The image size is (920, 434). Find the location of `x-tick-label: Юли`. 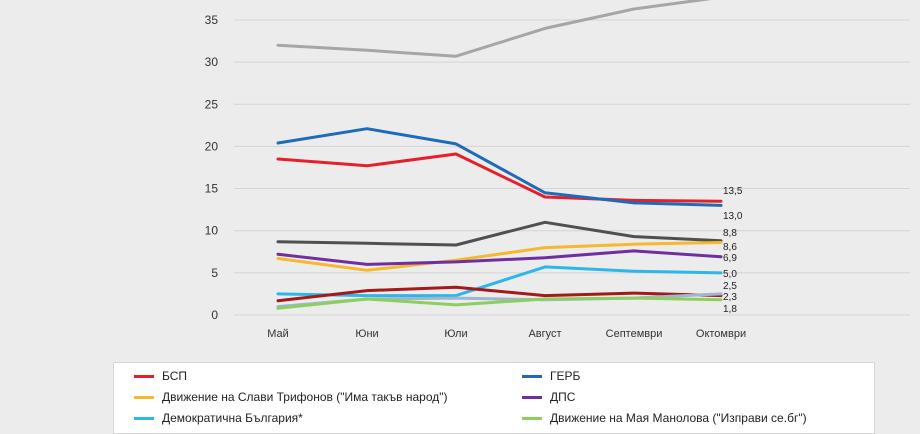

x-tick-label: Юли is located at coordinates (455, 334).